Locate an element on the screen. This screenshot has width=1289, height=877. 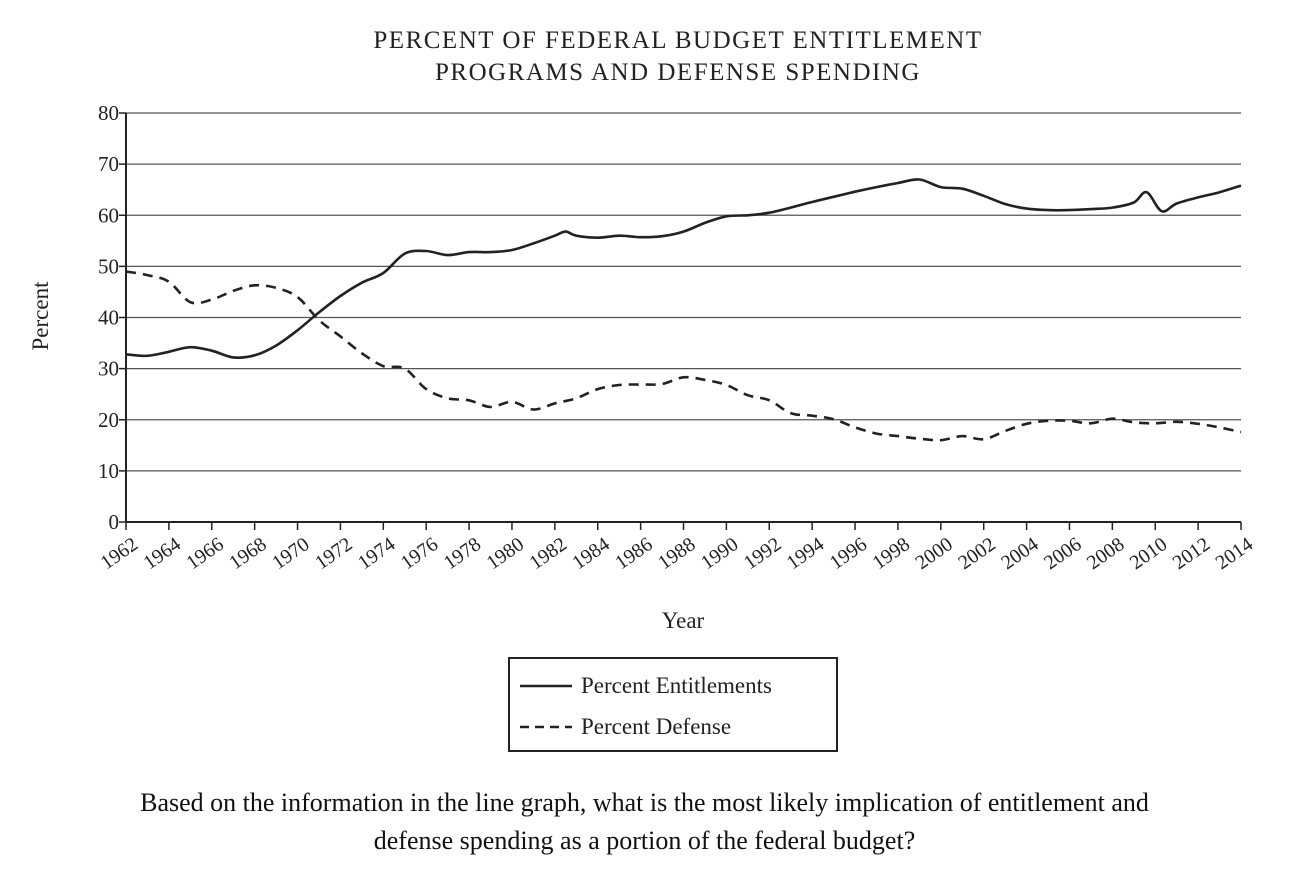
x-tick-label: 1986 is located at coordinates (633, 553).